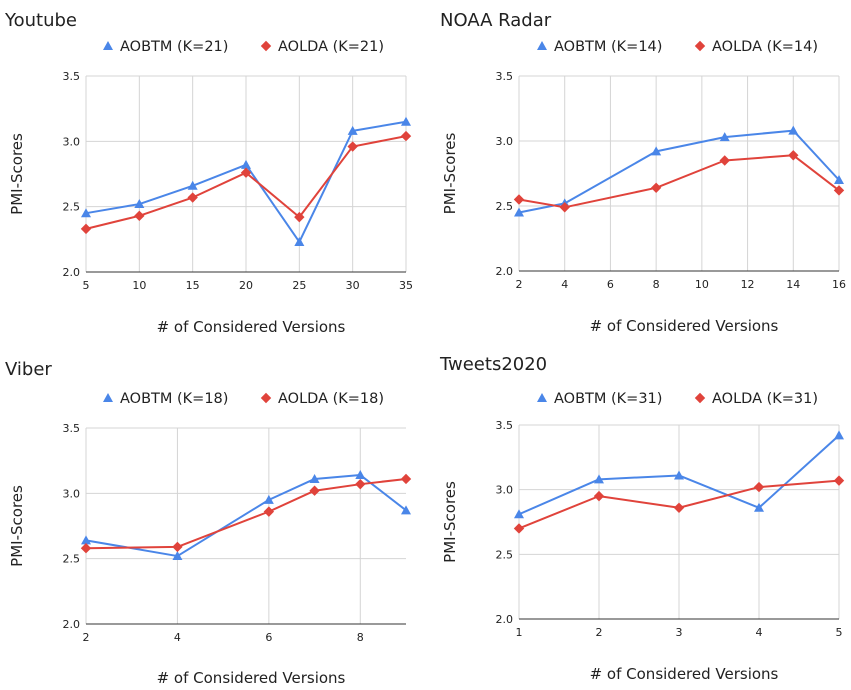 The height and width of the screenshot is (690, 851). I want to click on chart-2-ylabel: PMI-Scores, so click(450, 173).